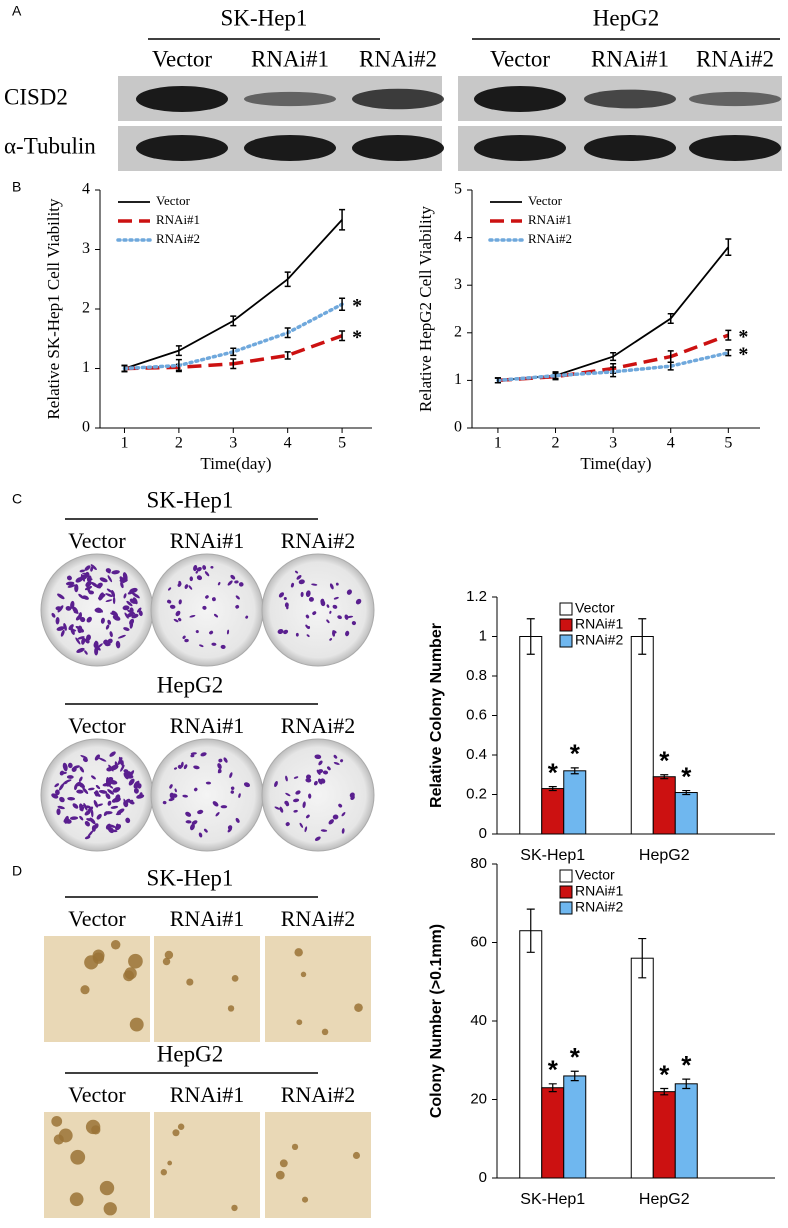 The height and width of the screenshot is (1228, 788). What do you see at coordinates (264, 17) in the screenshot?
I see `cell-line-label: SK-Hep1` at bounding box center [264, 17].